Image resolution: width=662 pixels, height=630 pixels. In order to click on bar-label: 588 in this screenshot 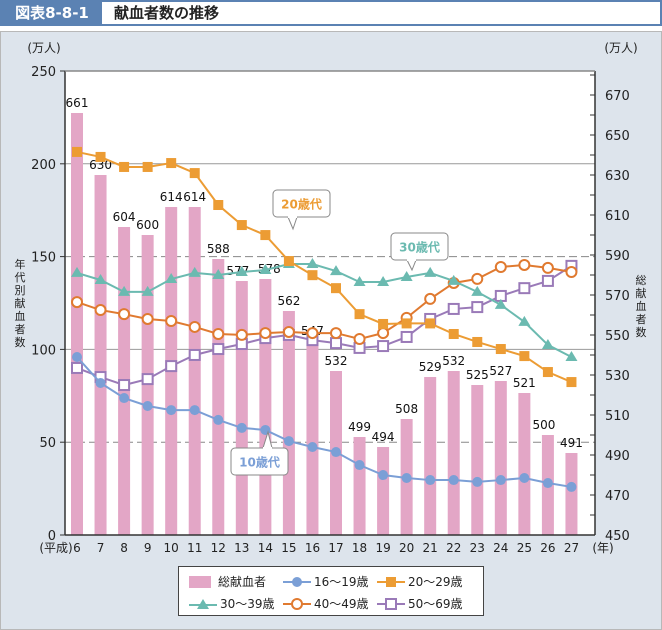, I will do `click(218, 249)`.